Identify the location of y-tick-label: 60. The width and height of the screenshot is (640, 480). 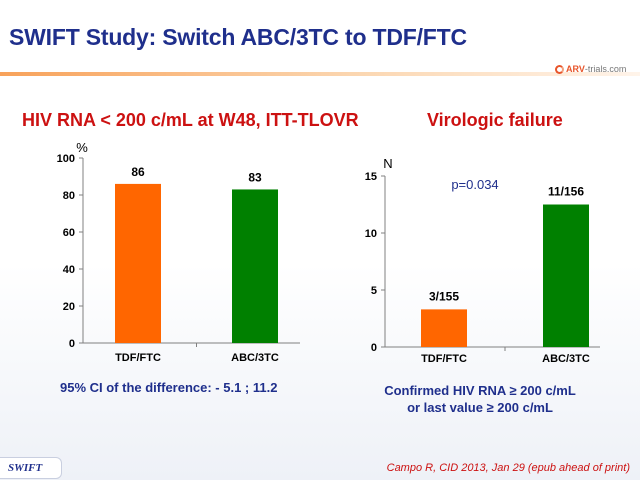
(69, 233).